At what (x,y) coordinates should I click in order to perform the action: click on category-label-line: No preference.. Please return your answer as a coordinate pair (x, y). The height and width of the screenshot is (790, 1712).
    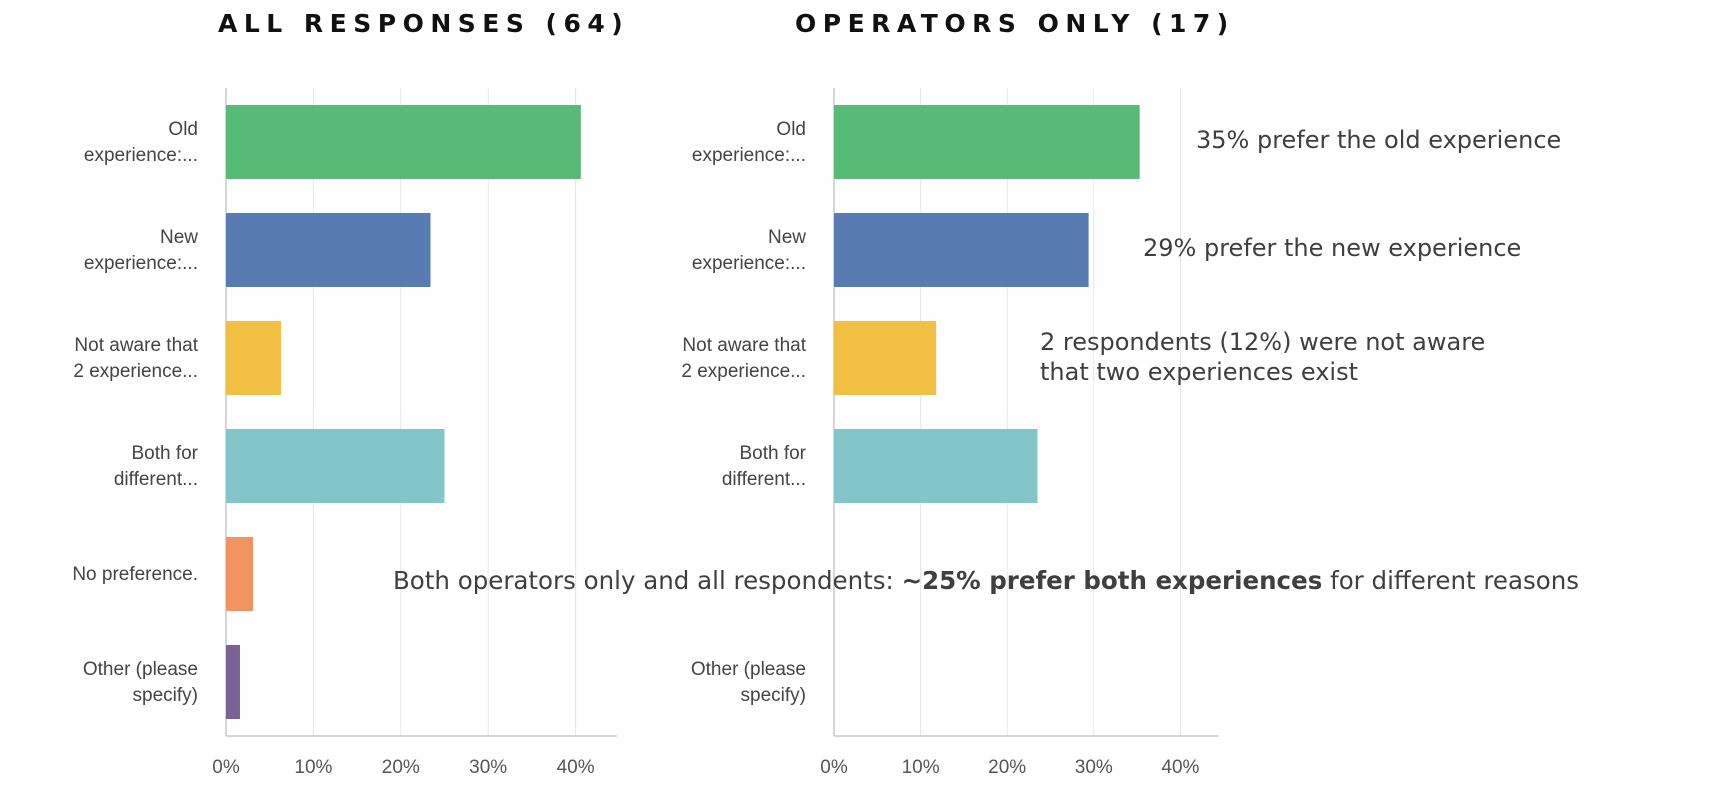
    Looking at the image, I should click on (135, 574).